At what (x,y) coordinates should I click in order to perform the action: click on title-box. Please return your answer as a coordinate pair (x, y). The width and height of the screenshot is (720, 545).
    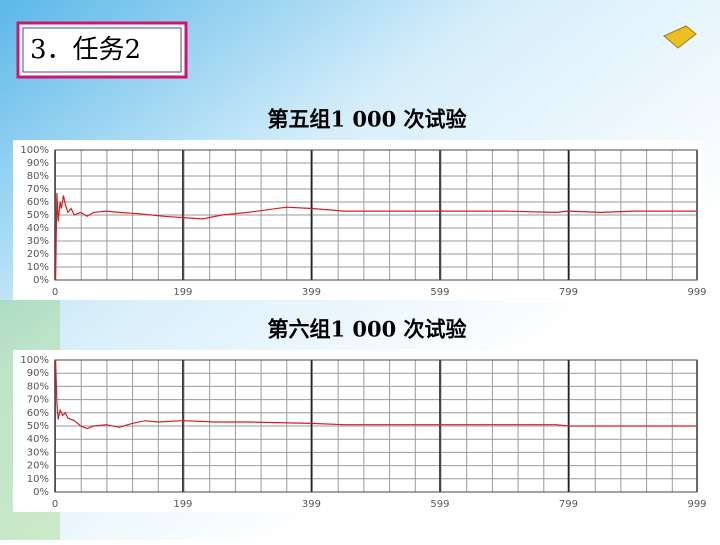
    Looking at the image, I should click on (102, 50).